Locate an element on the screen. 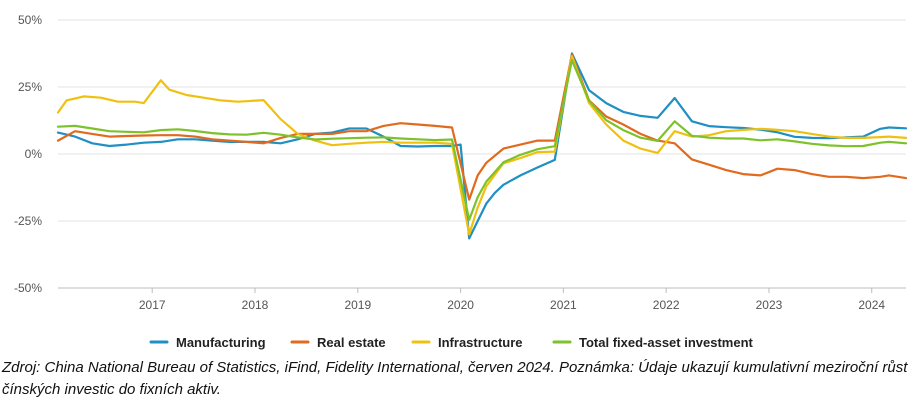  y-axis-ticks: 50% 25% 0% -25% -50% is located at coordinates (28, 154).